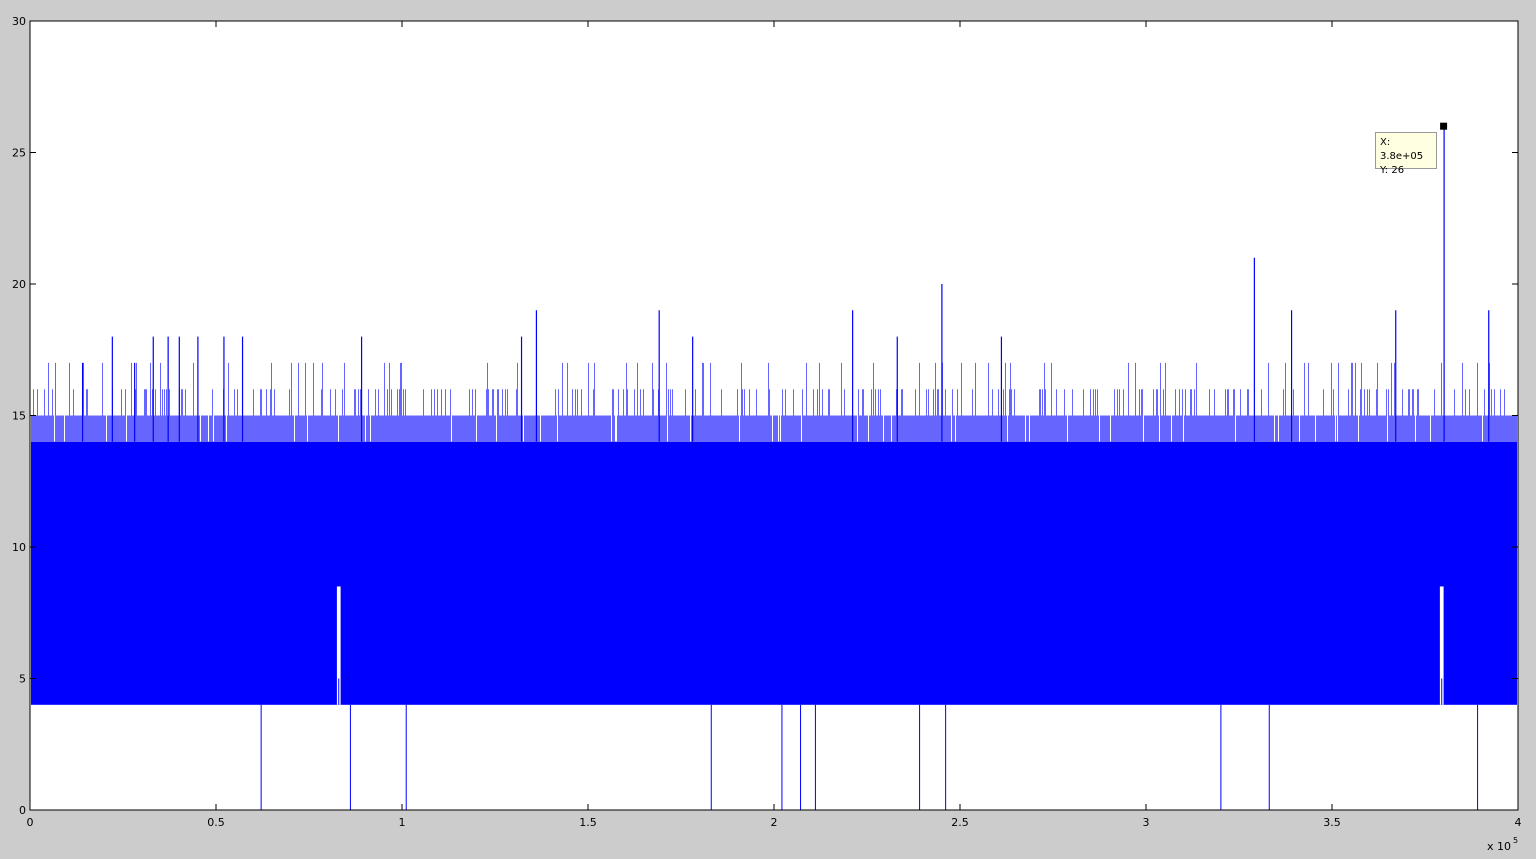 The image size is (1536, 859). I want to click on x-tick-label: 1, so click(402, 822).